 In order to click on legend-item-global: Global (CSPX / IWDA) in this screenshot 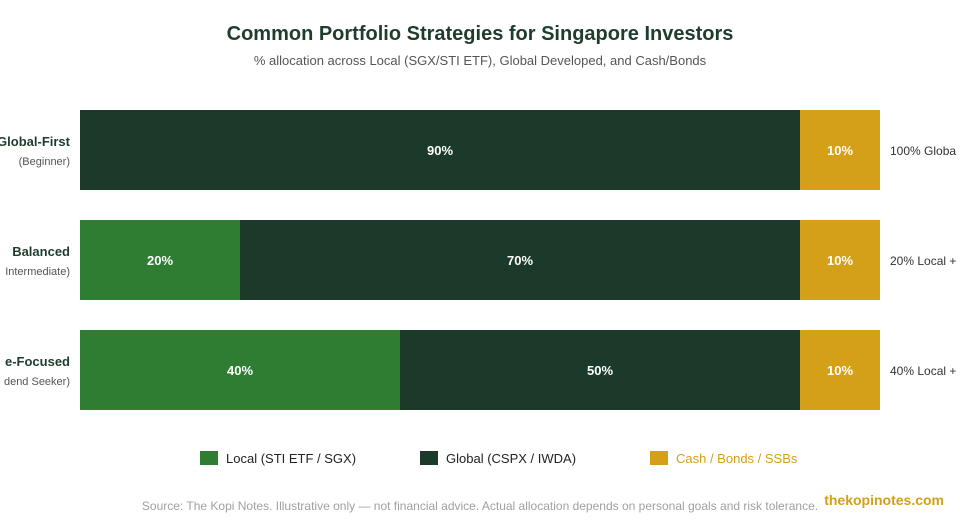, I will do `click(498, 458)`.